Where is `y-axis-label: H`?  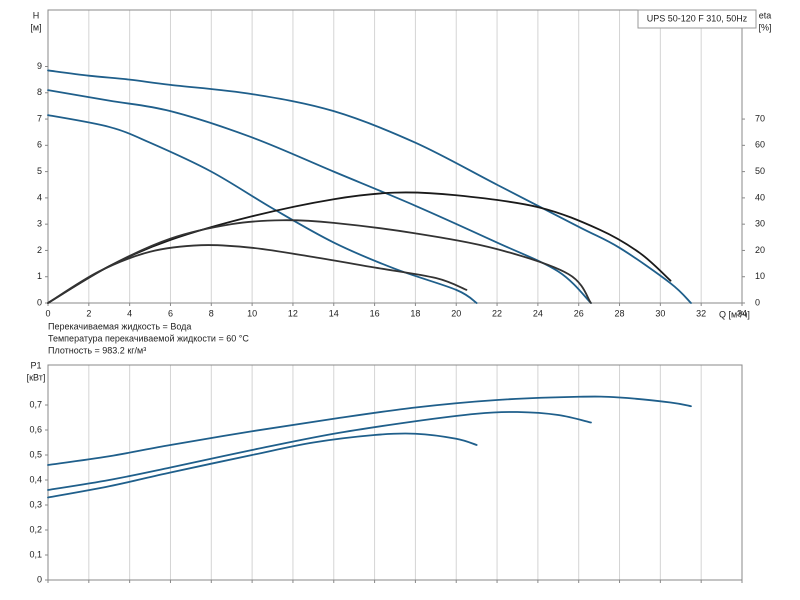 y-axis-label: H is located at coordinates (36, 15).